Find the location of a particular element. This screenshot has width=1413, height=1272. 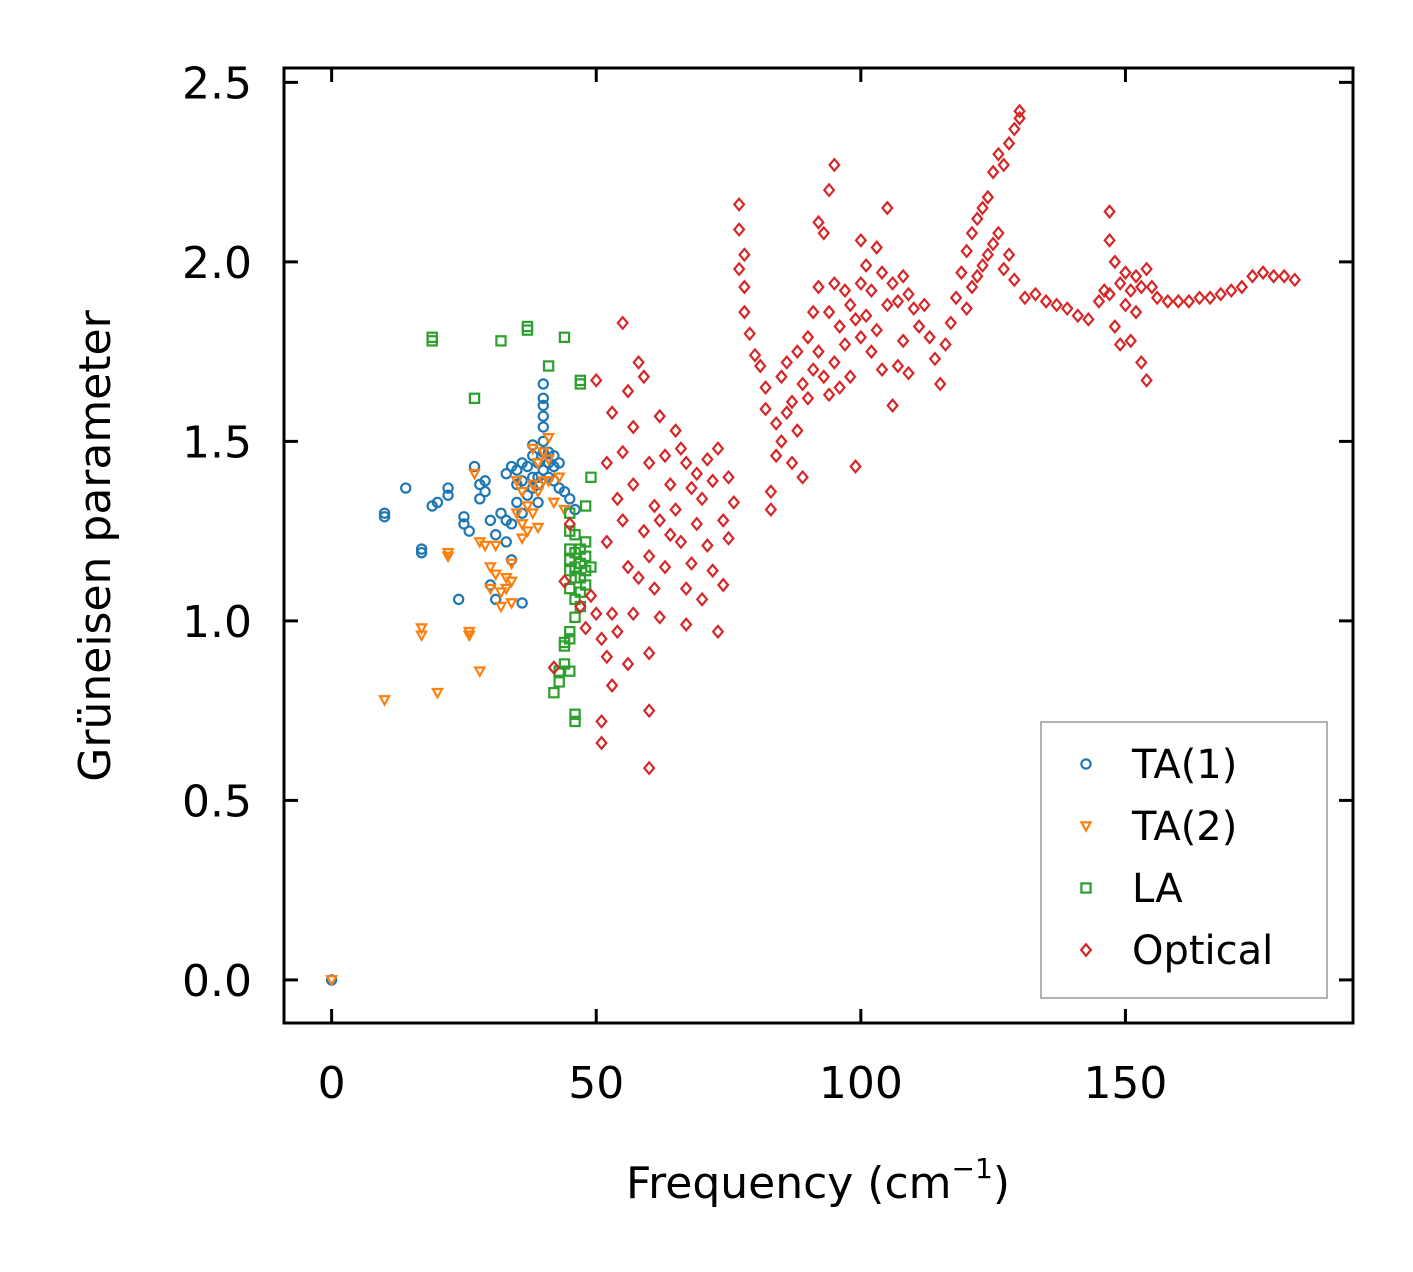

x-tick-label: 50 is located at coordinates (596, 1083).